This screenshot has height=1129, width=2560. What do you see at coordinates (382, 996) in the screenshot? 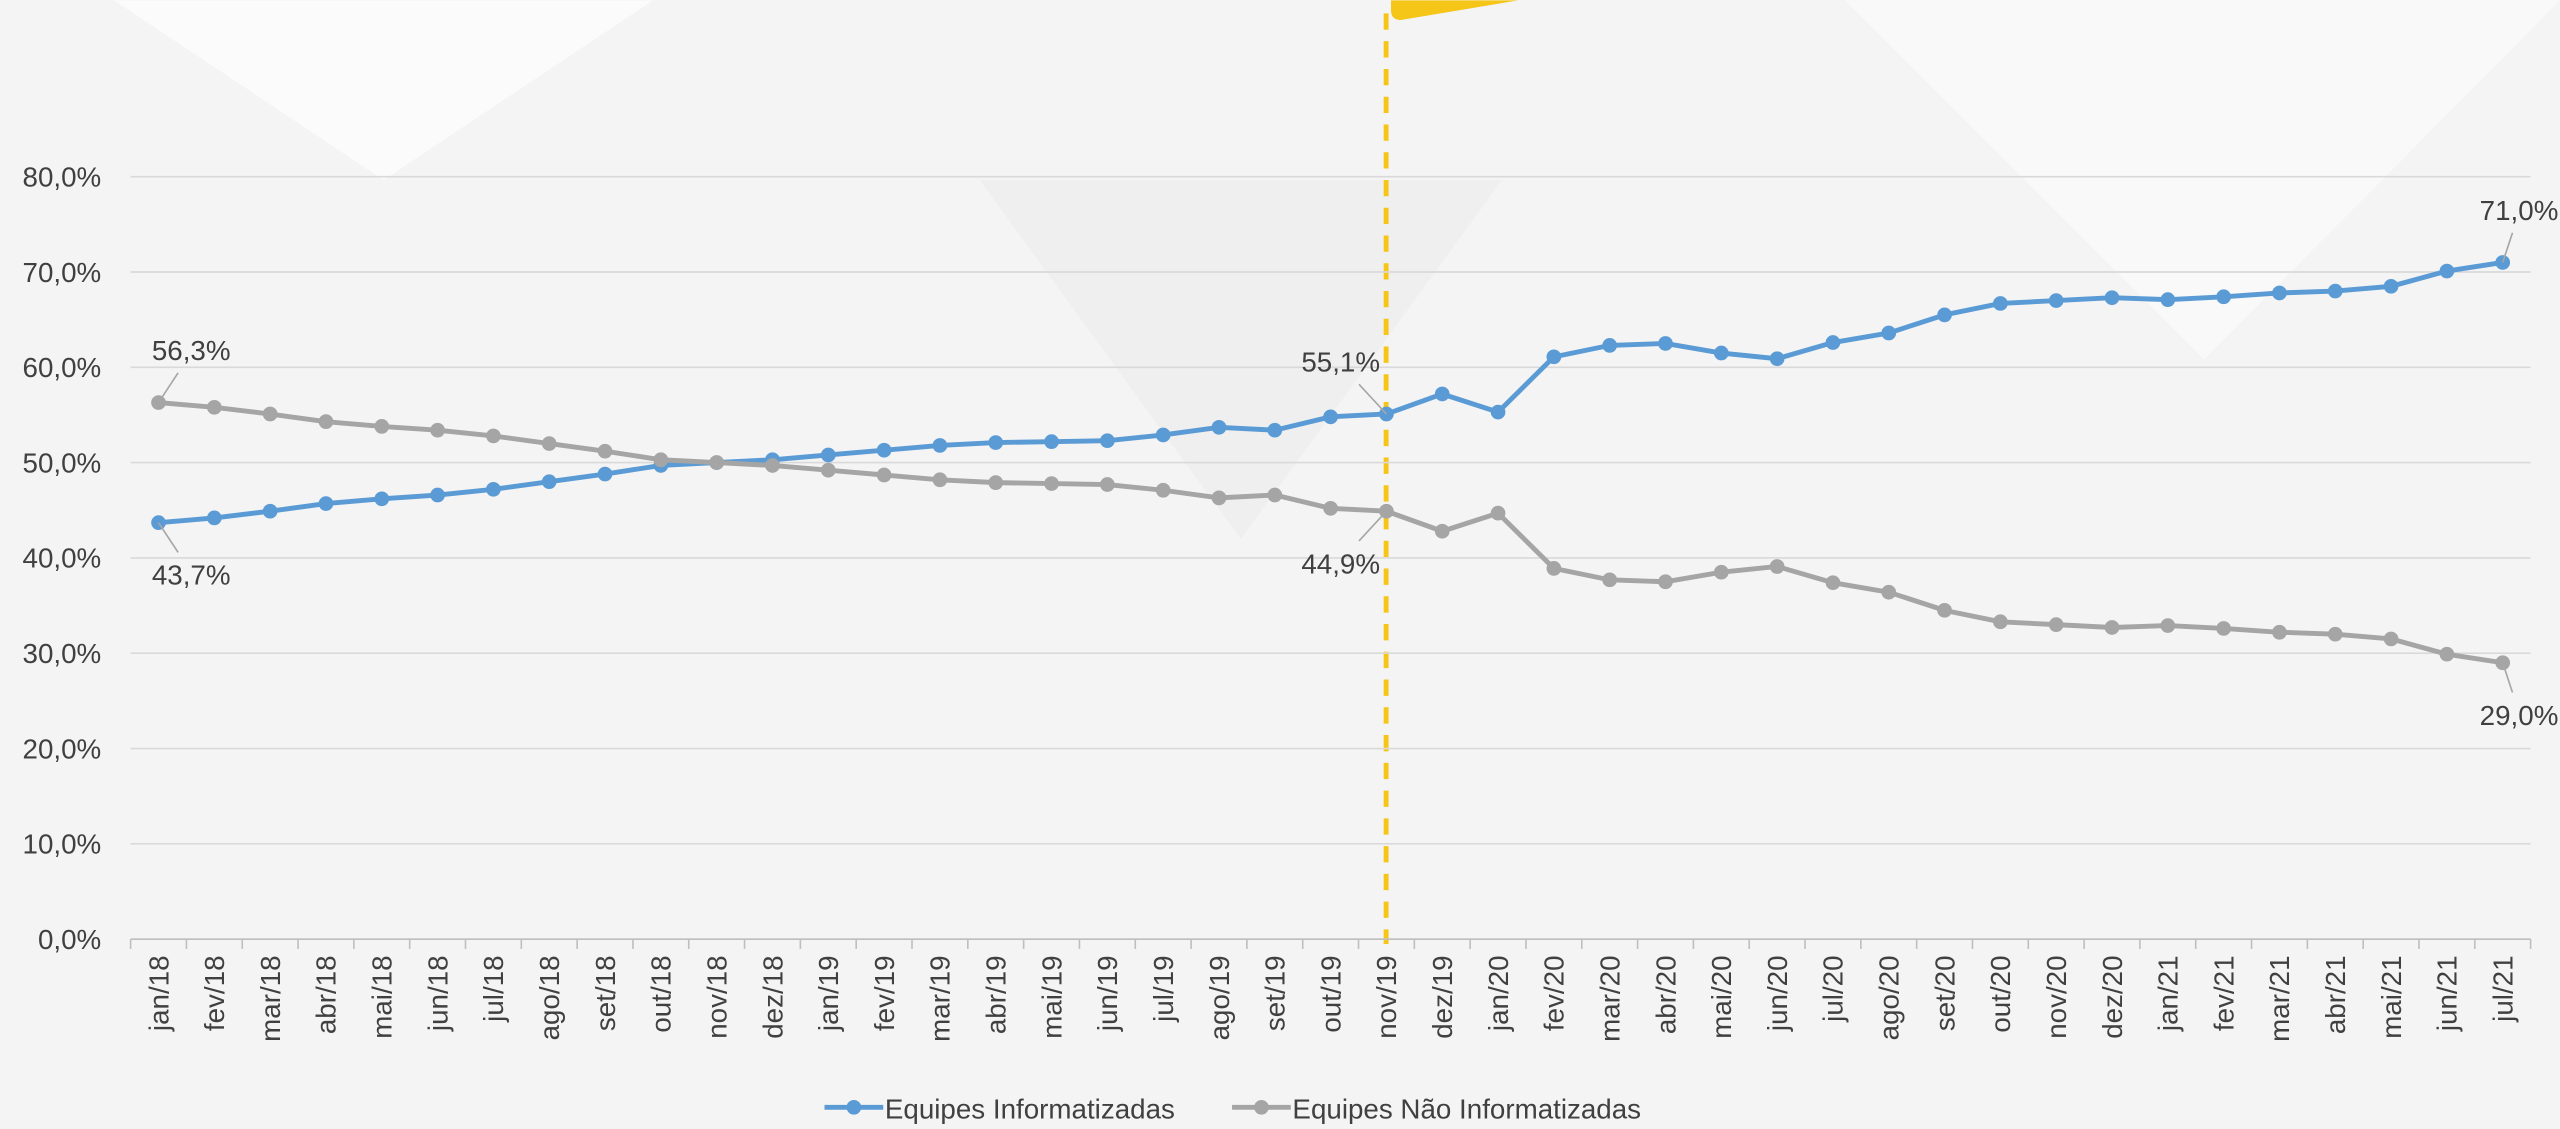
I see `x-tick-label: mai/18` at bounding box center [382, 996].